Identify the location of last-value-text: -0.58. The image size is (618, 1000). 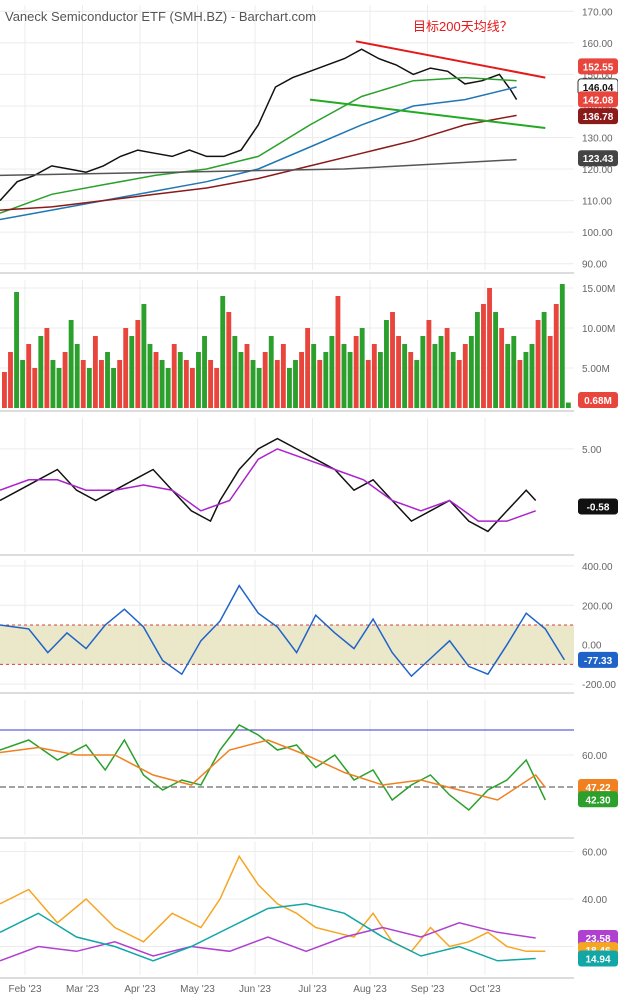
(598, 507).